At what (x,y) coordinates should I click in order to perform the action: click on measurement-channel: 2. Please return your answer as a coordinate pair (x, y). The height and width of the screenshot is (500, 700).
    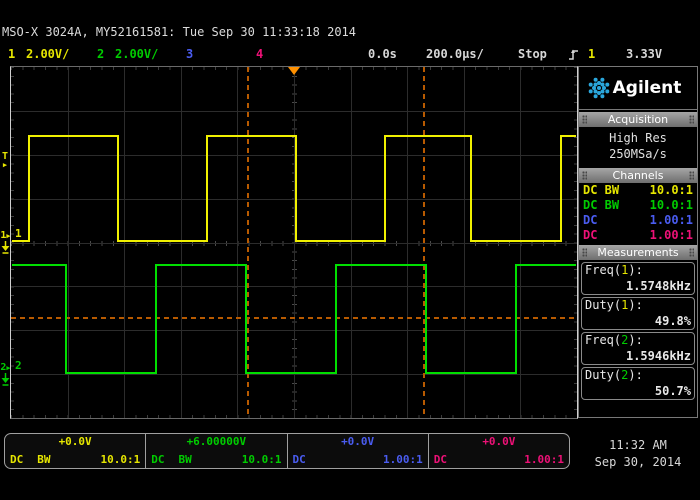
    Looking at the image, I should click on (625, 340).